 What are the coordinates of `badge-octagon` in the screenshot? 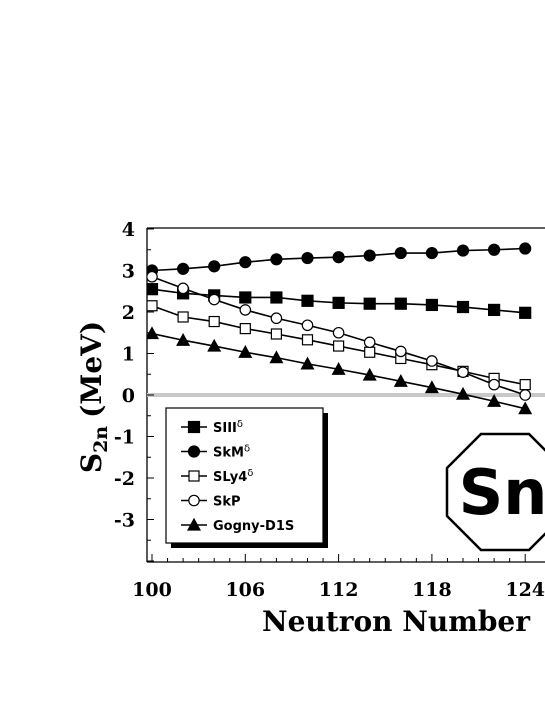 It's located at (495, 492).